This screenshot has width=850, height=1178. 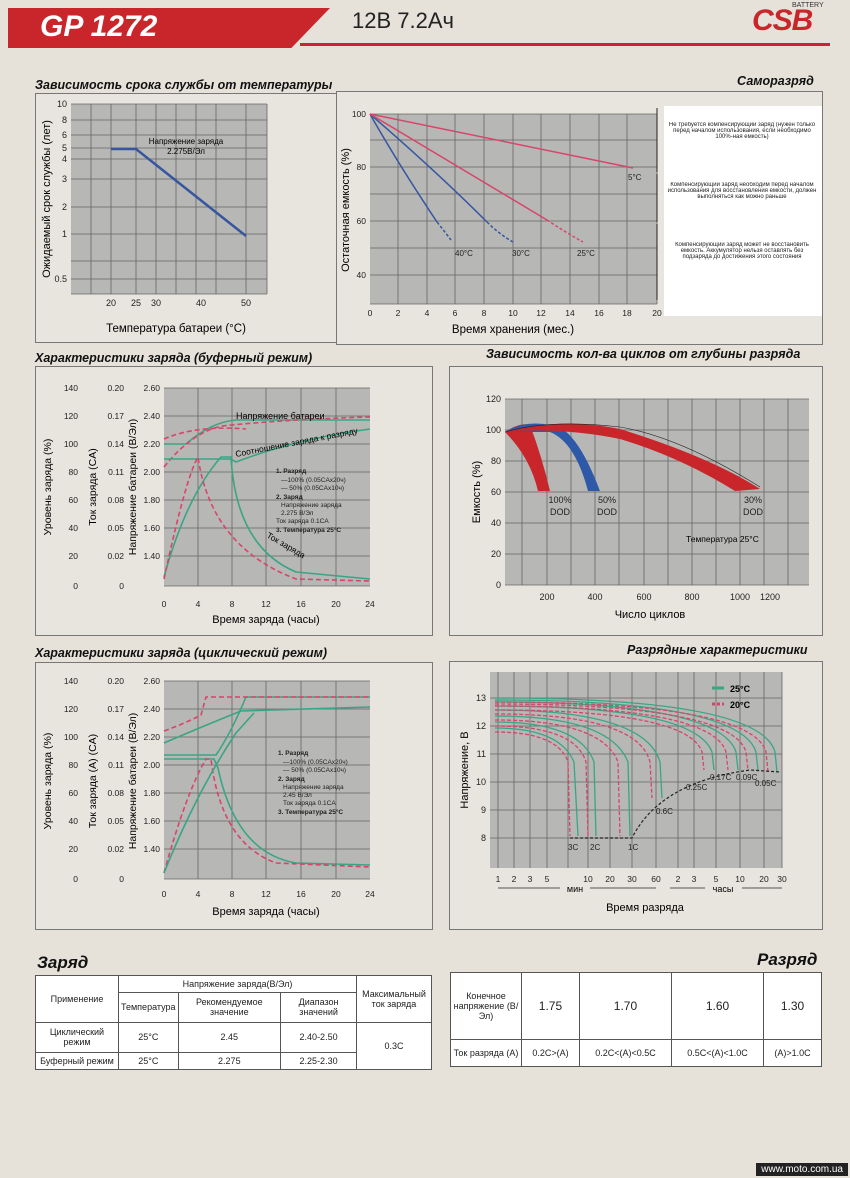 I want to click on svg-text: — 50% (0.05CAx10ч), so click(x=312, y=488).